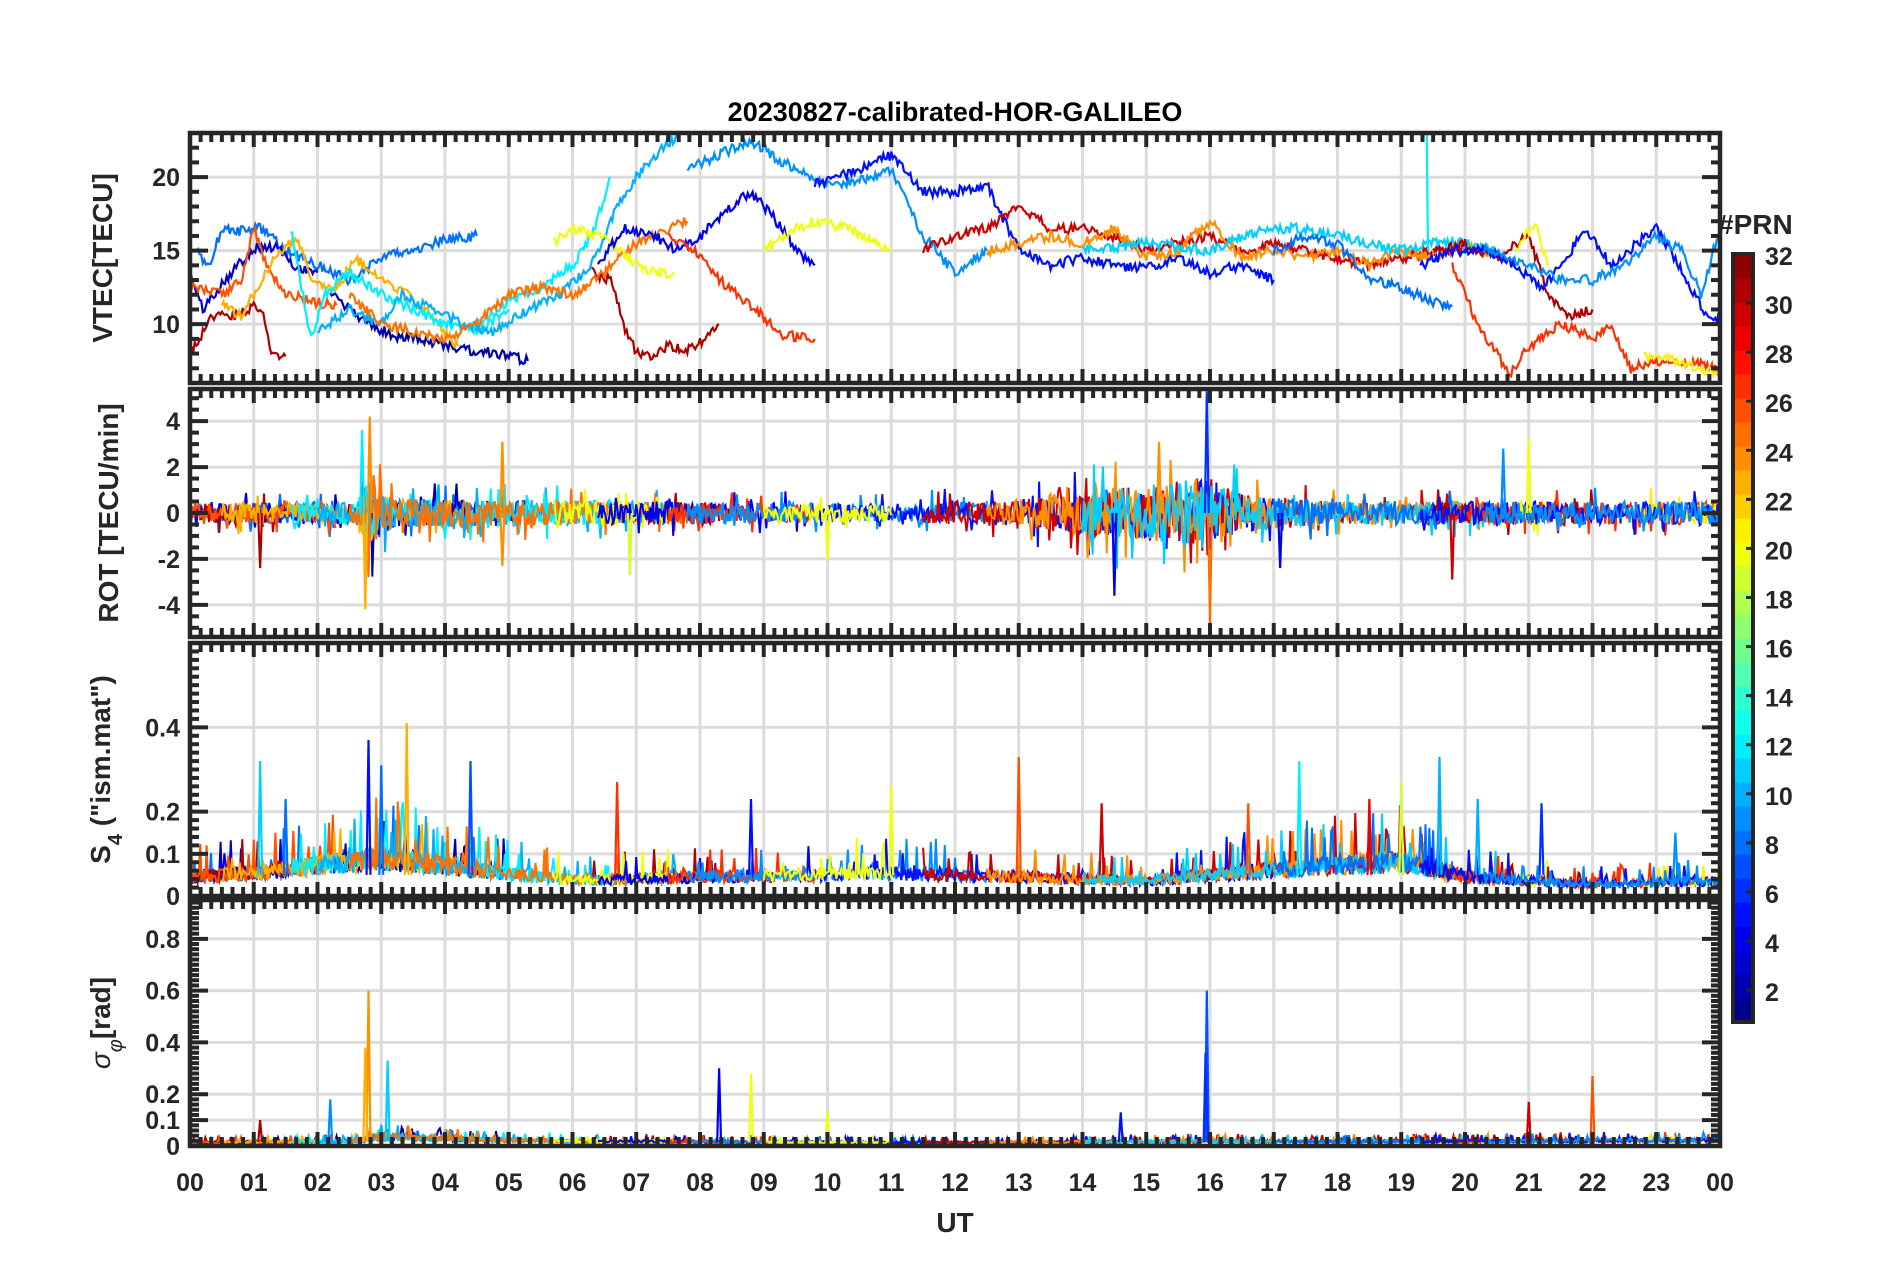 The height and width of the screenshot is (1272, 1902). What do you see at coordinates (108, 512) in the screenshot?
I see `y-axis-label-rot: ROT [TECU/min]` at bounding box center [108, 512].